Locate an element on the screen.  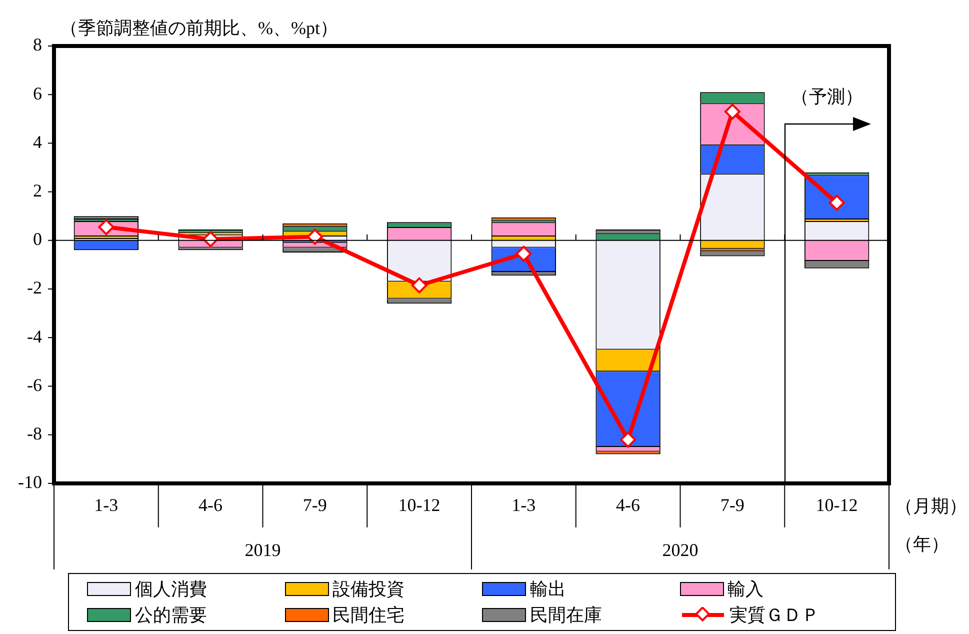
legend-label: 民間住宅 is located at coordinates (368, 615).